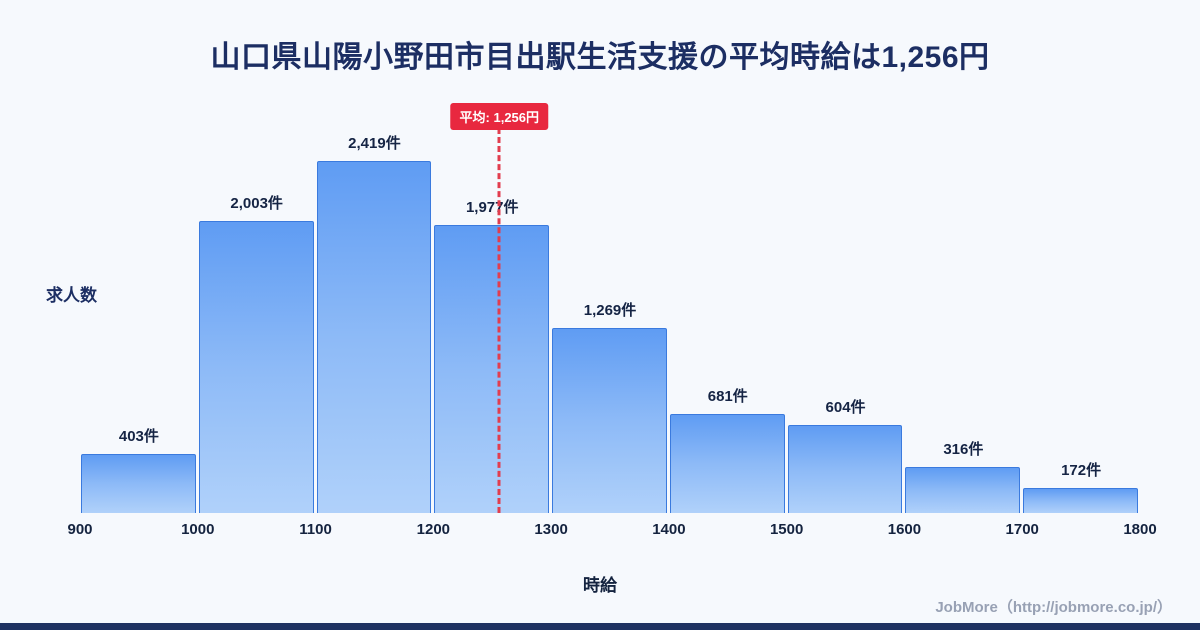 Image resolution: width=1200 pixels, height=630 pixels. Describe the element at coordinates (845, 407) in the screenshot. I see `bar-value-label: 604件` at that location.